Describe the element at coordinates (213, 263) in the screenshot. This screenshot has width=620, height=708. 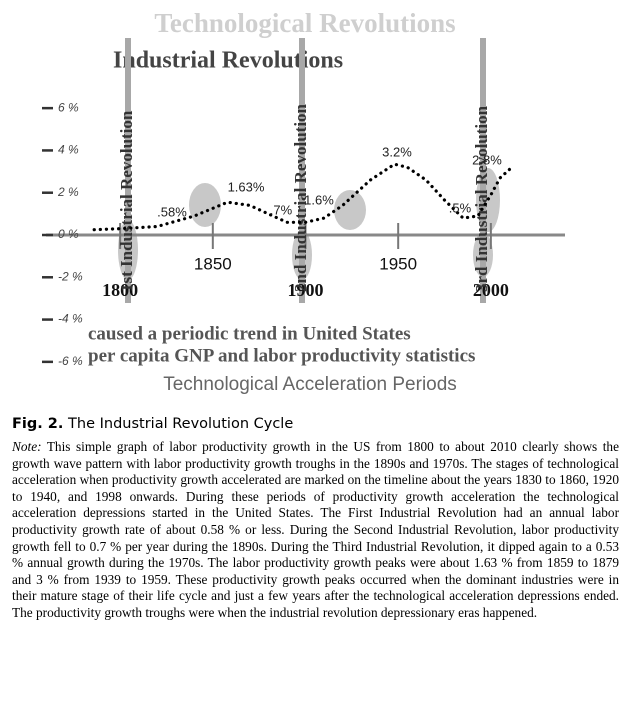
I see `x-tick-label: 1850` at that location.